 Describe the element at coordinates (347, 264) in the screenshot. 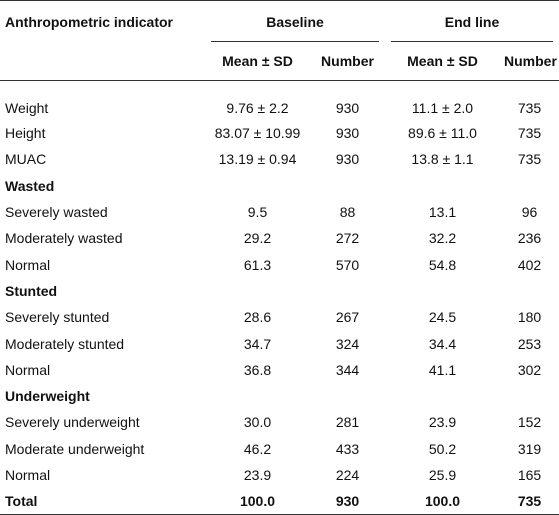

I see `cell: 570` at that location.